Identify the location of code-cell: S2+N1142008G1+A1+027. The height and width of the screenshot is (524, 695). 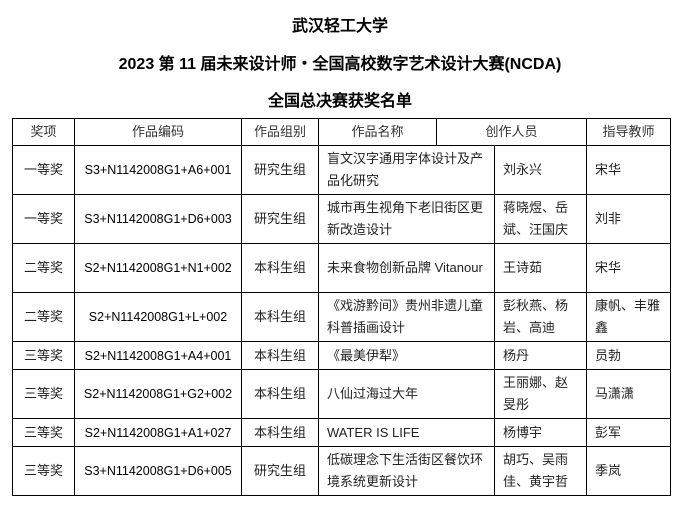
(158, 432).